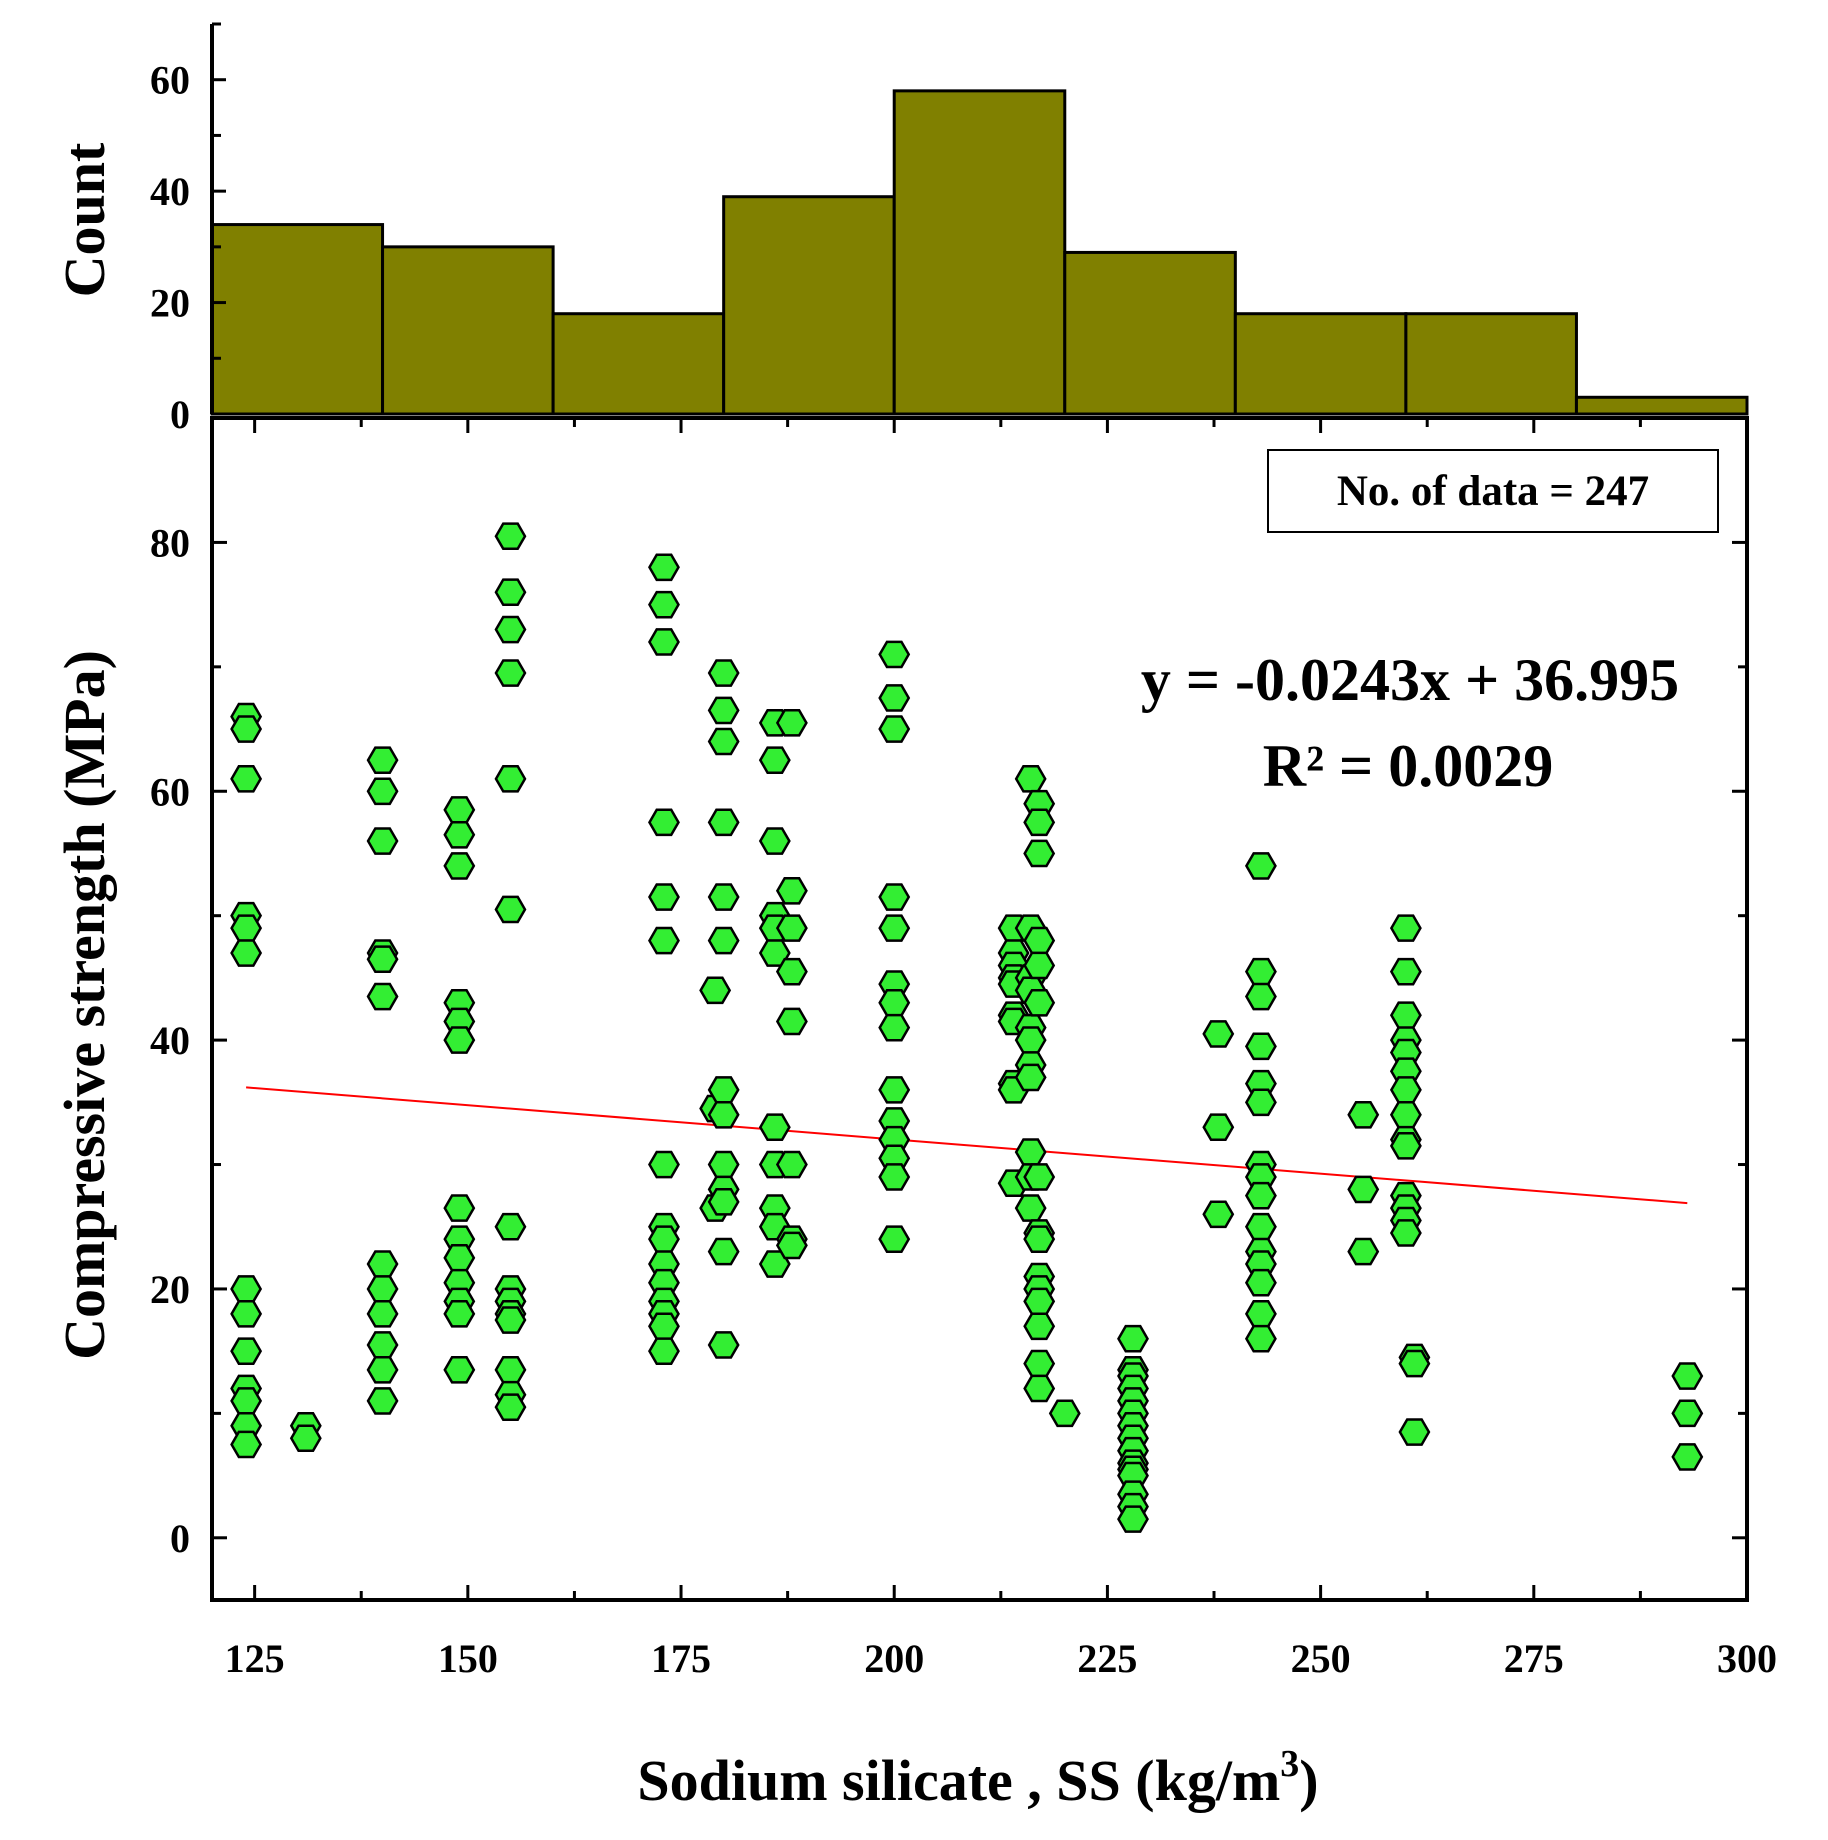 The width and height of the screenshot is (1828, 1840). I want to click on trendline, so click(967, 1145).